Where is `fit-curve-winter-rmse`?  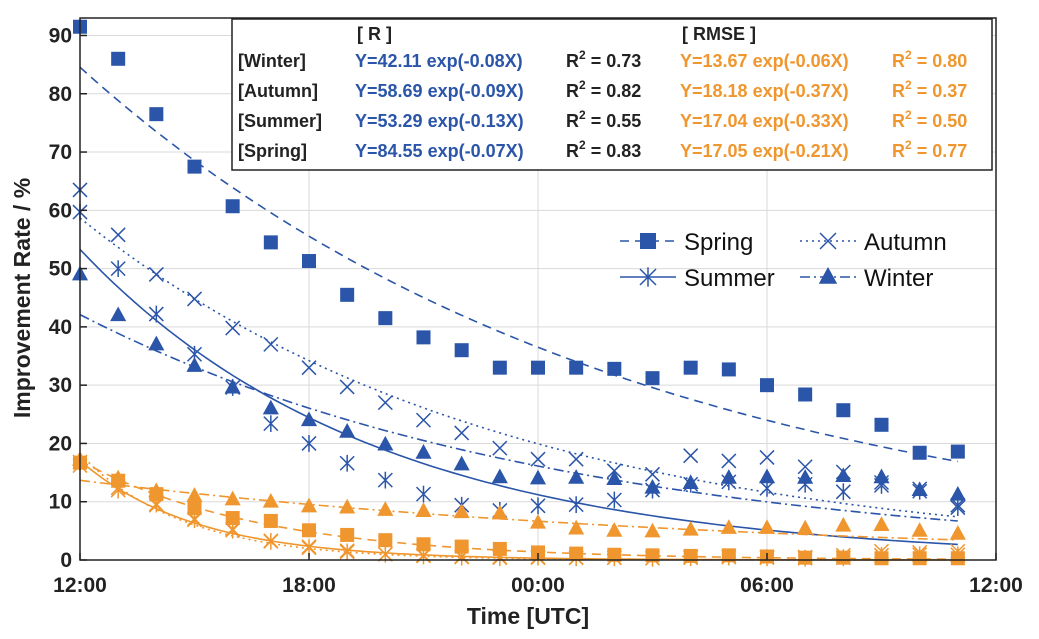
fit-curve-winter-rmse is located at coordinates (518, 510).